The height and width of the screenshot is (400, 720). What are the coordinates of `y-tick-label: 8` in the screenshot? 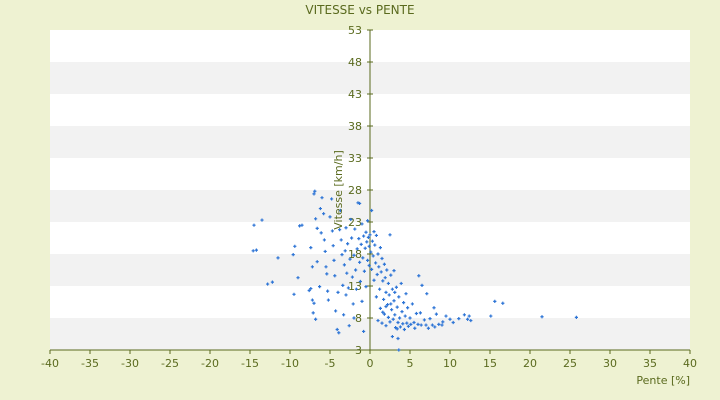 It's located at (358, 318).